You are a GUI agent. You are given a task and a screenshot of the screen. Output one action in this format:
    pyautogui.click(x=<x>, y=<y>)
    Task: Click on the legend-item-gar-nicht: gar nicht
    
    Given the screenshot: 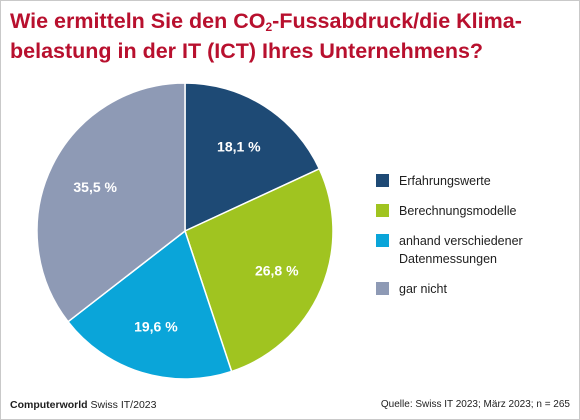 What is the action you would take?
    pyautogui.click(x=467, y=289)
    